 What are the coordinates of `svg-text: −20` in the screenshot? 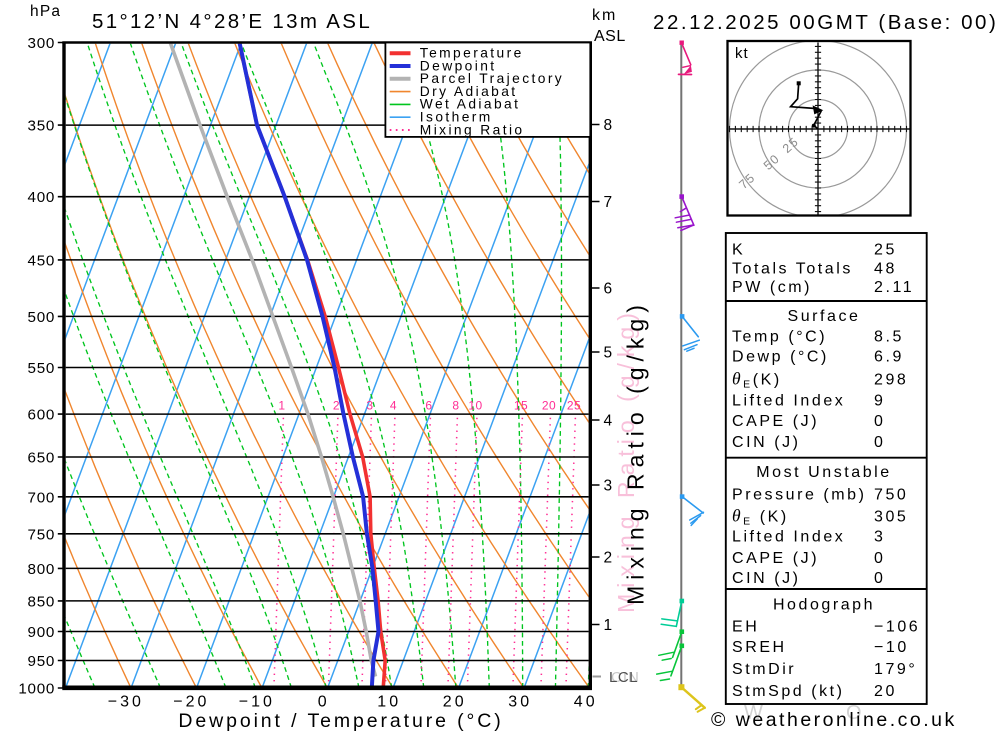 It's located at (191, 702).